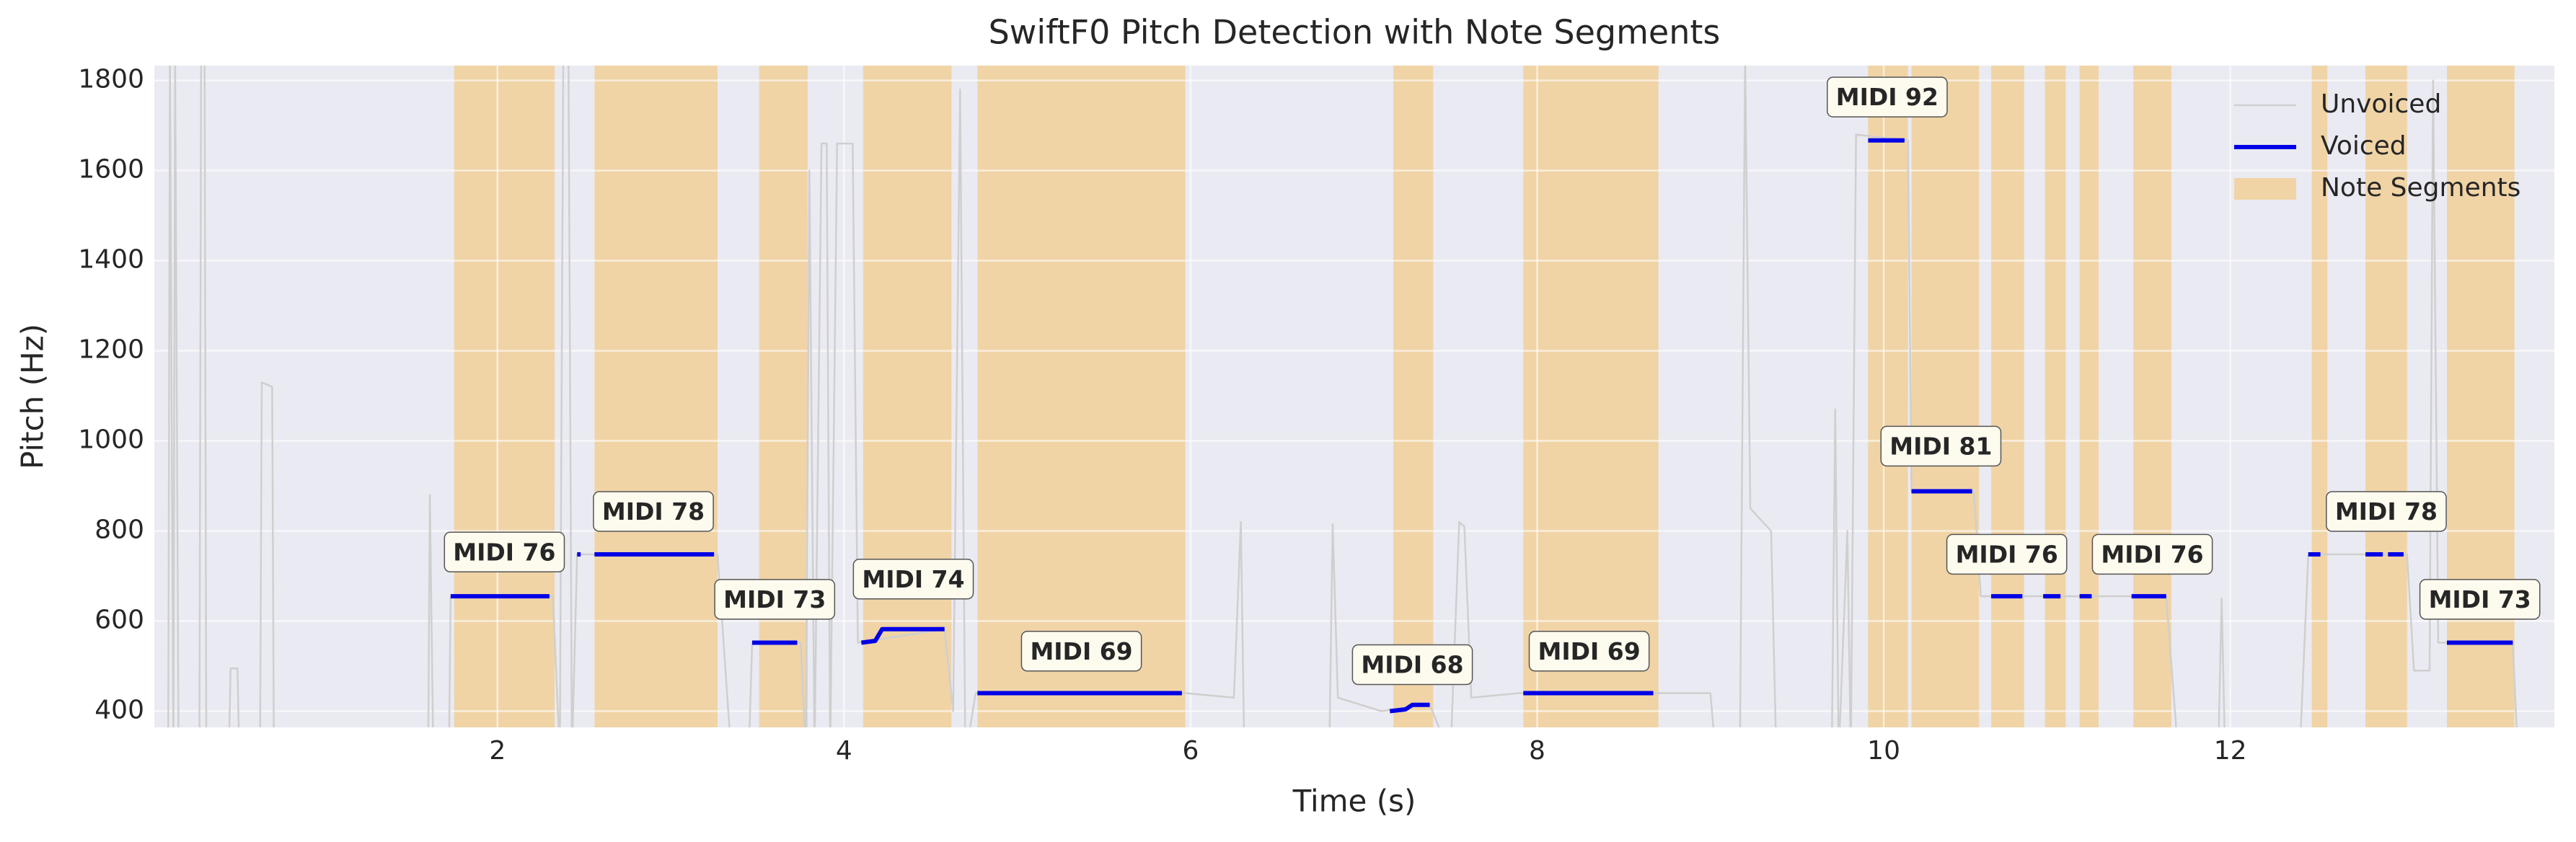  What do you see at coordinates (119, 620) in the screenshot?
I see `y-tick-label: 600` at bounding box center [119, 620].